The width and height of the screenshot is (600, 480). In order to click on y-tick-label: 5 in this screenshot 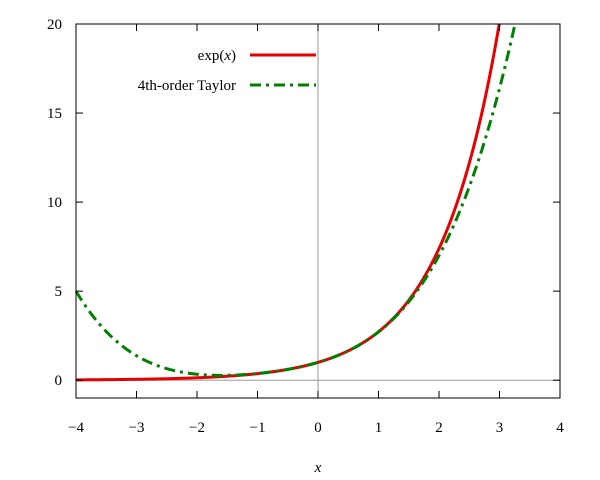, I will do `click(59, 292)`.